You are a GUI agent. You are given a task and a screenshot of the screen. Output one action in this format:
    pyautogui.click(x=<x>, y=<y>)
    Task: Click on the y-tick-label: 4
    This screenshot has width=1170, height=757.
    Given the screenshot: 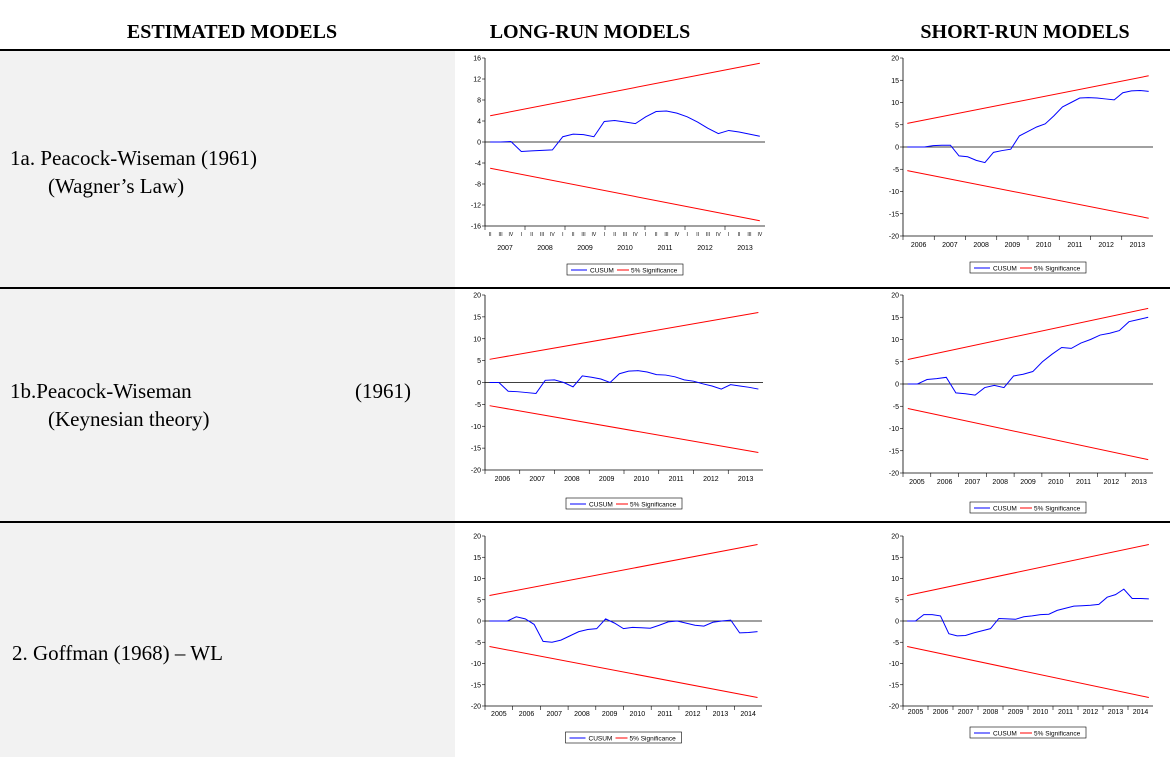 What is the action you would take?
    pyautogui.click(x=479, y=122)
    